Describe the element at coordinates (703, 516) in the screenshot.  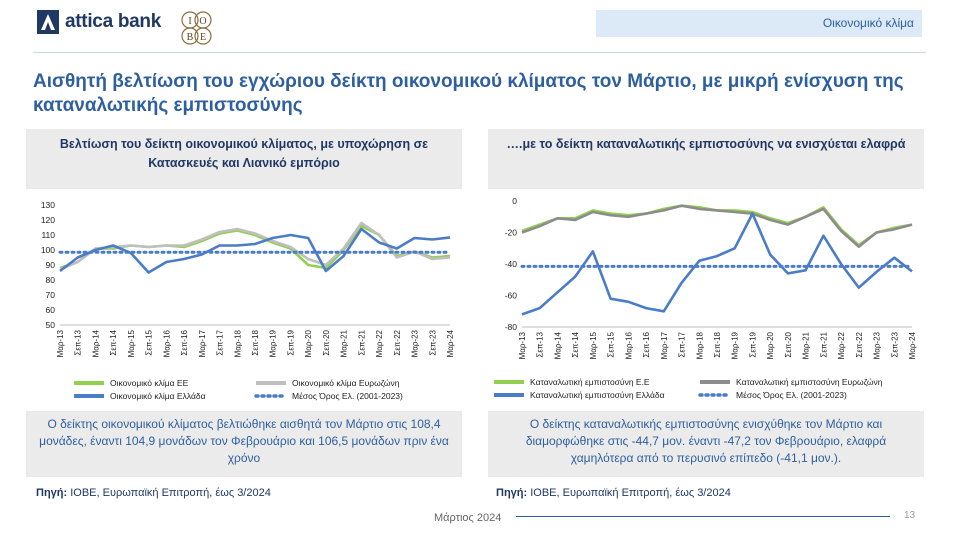
I see `footer-line` at that location.